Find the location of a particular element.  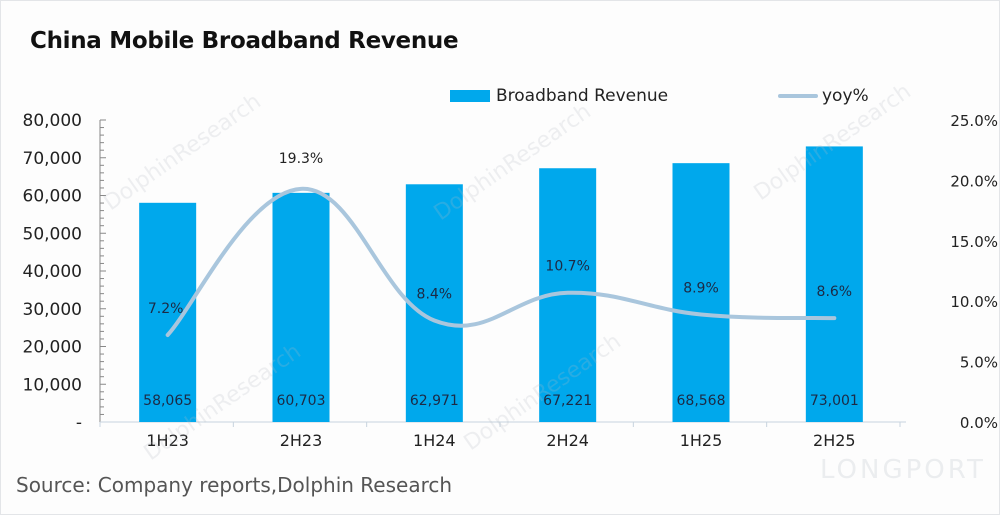

bar-1h24 is located at coordinates (434, 303).